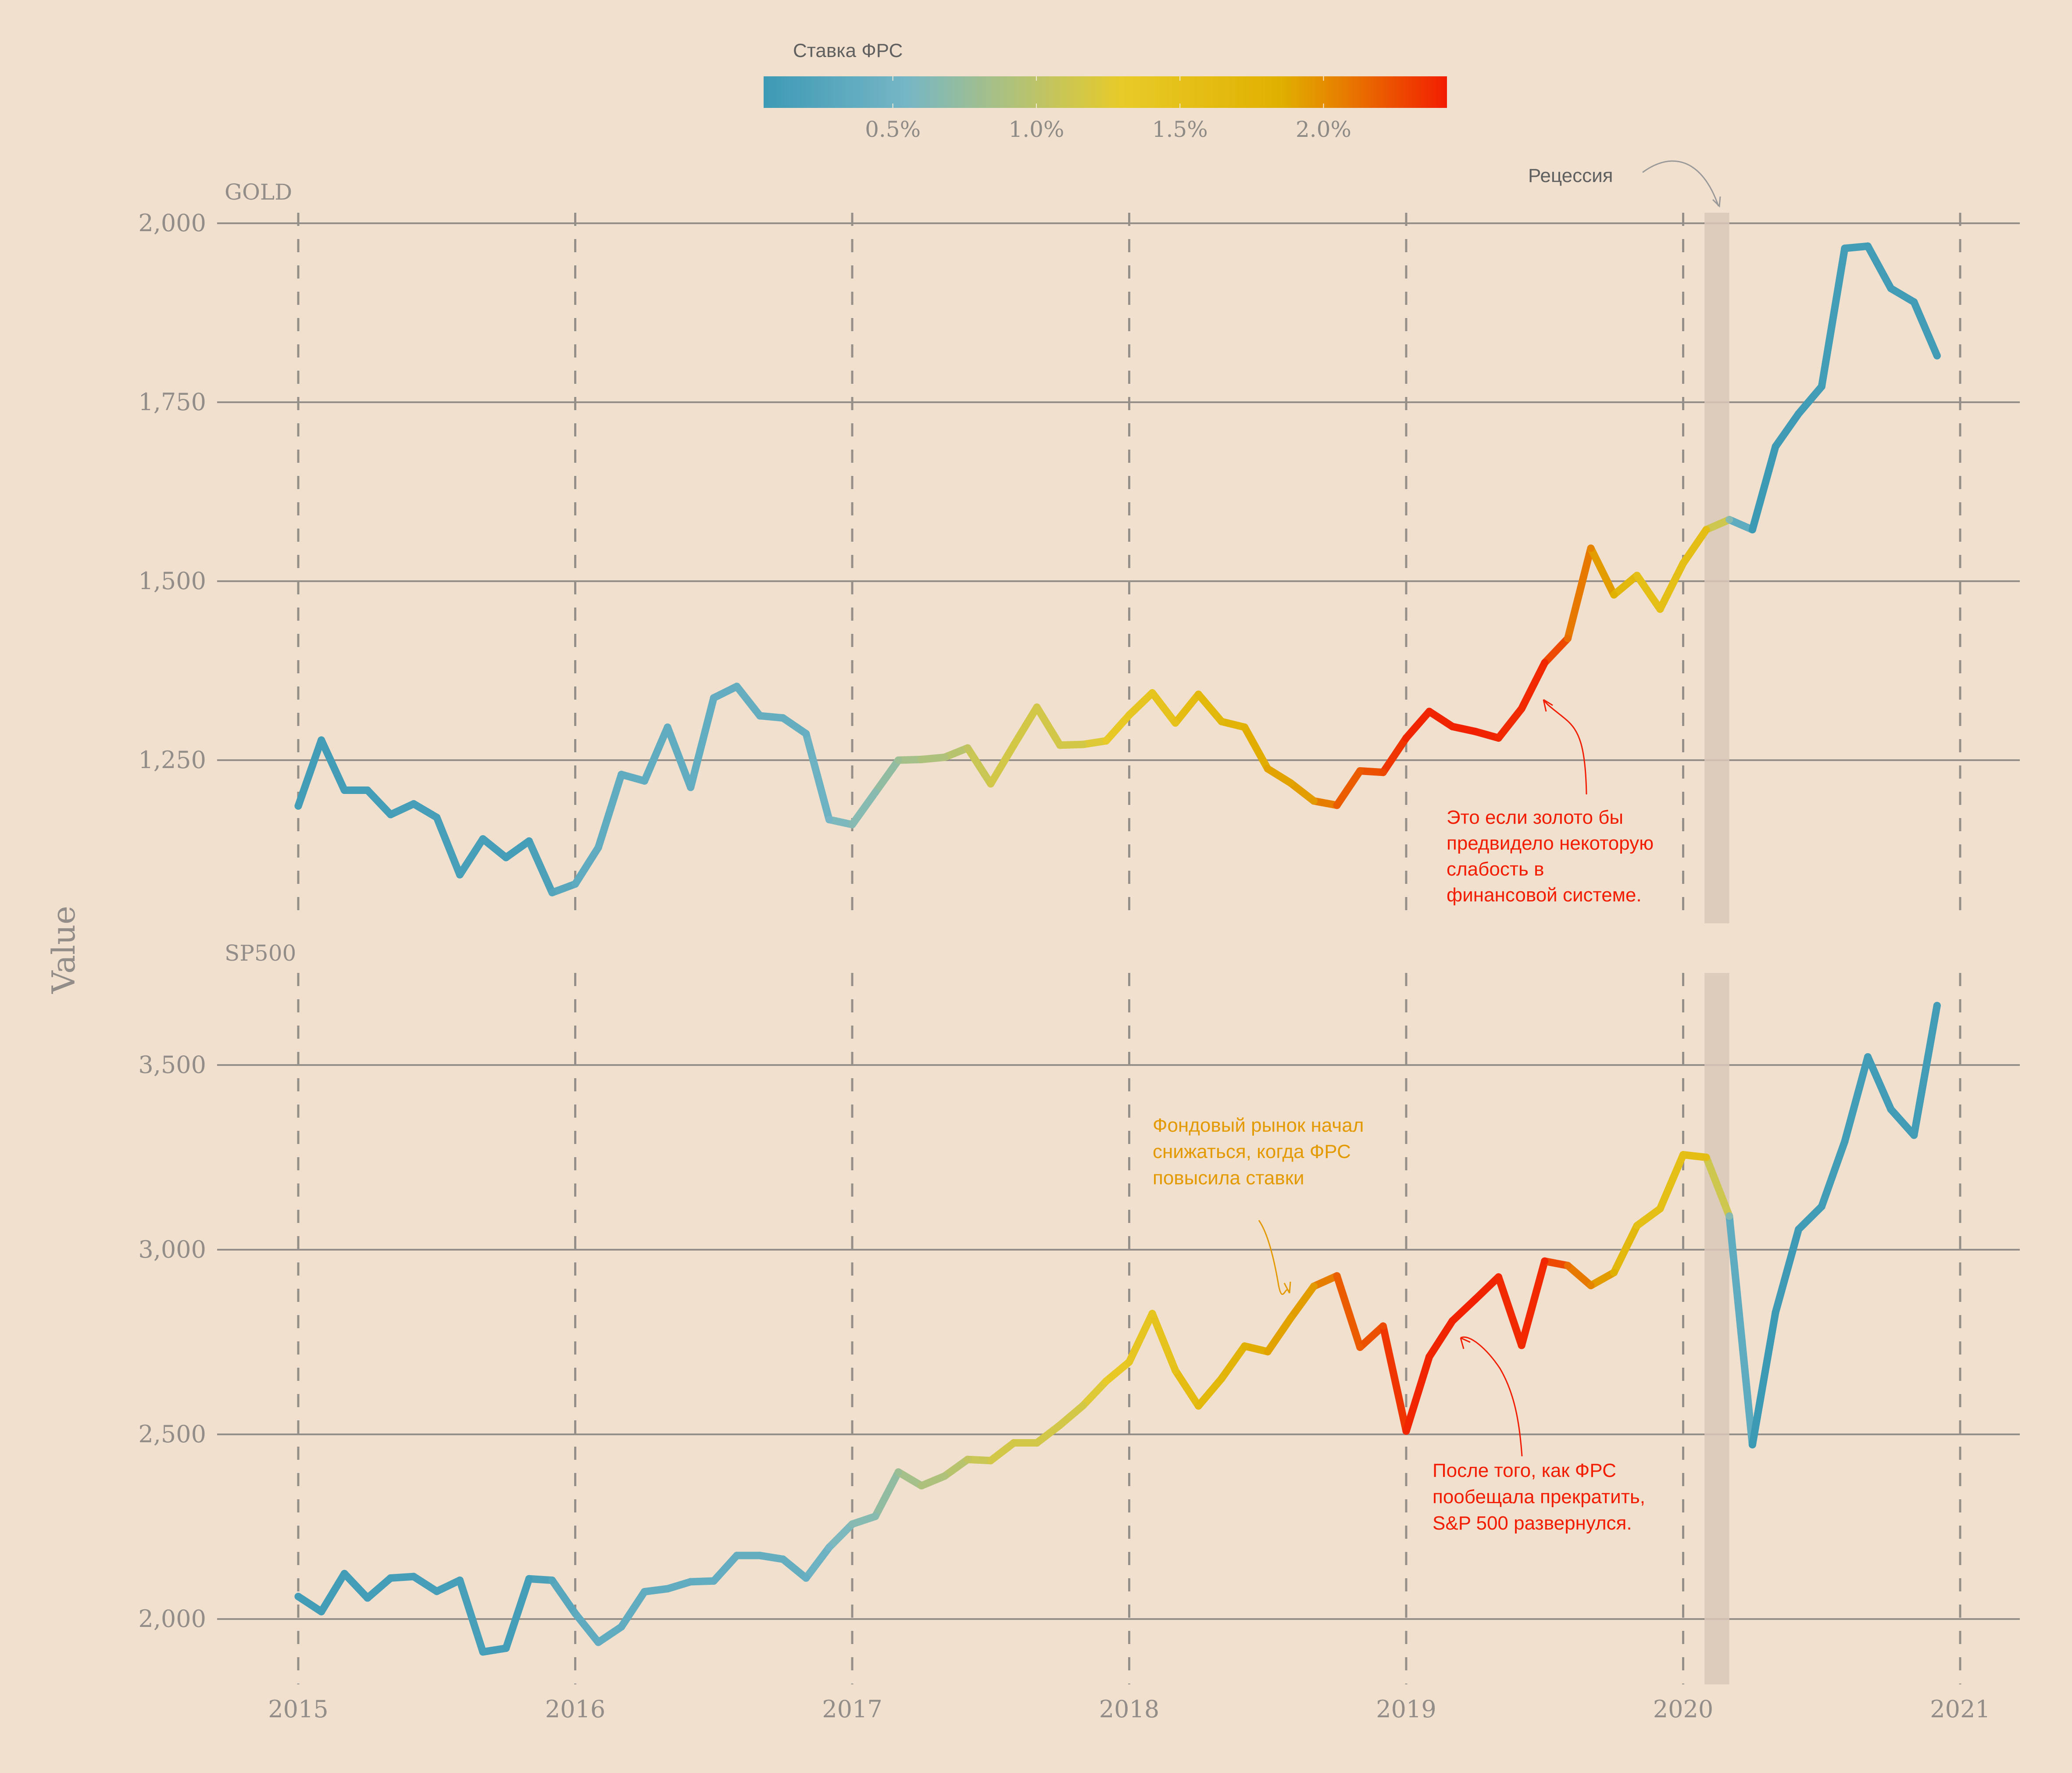  What do you see at coordinates (1036, 129) in the screenshot?
I see `colorbar-tick-label: 1.0%` at bounding box center [1036, 129].